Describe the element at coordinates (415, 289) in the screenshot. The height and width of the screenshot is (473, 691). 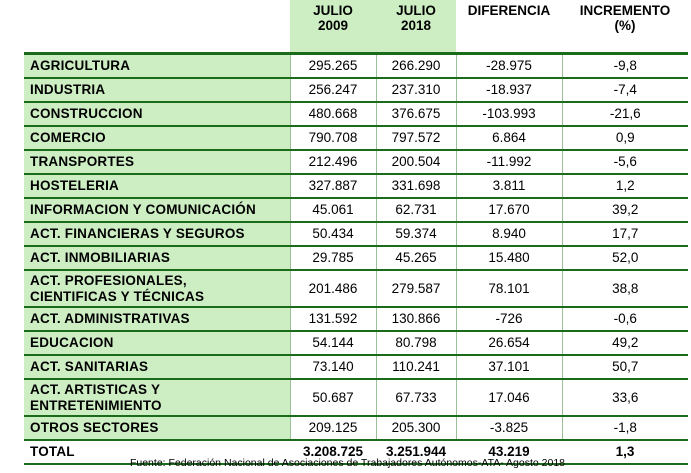
I see `julio-2018-cell: 279.587` at that location.